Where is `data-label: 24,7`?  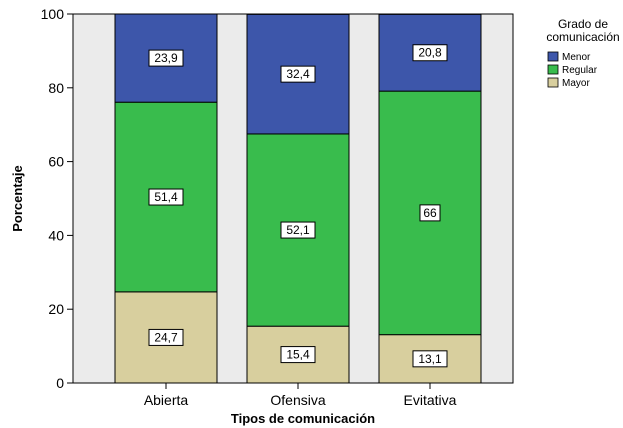 data-label: 24,7 is located at coordinates (166, 337).